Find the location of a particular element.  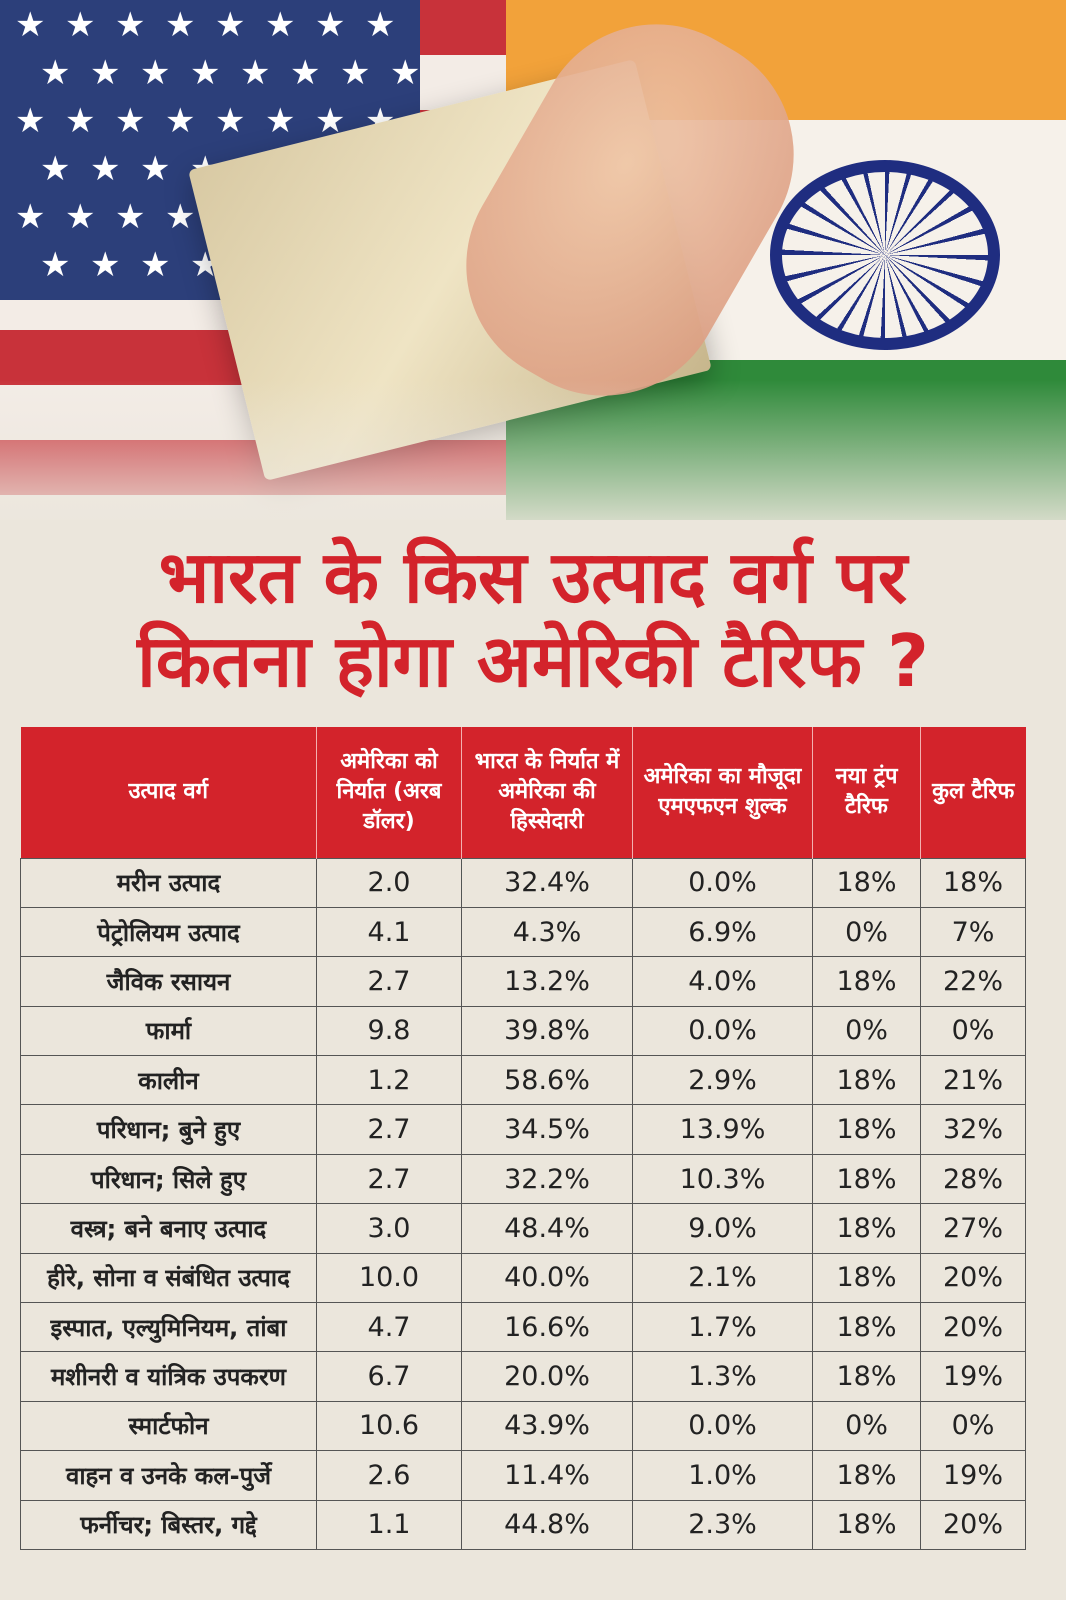

value-cell: 10.3% is located at coordinates (722, 1179).